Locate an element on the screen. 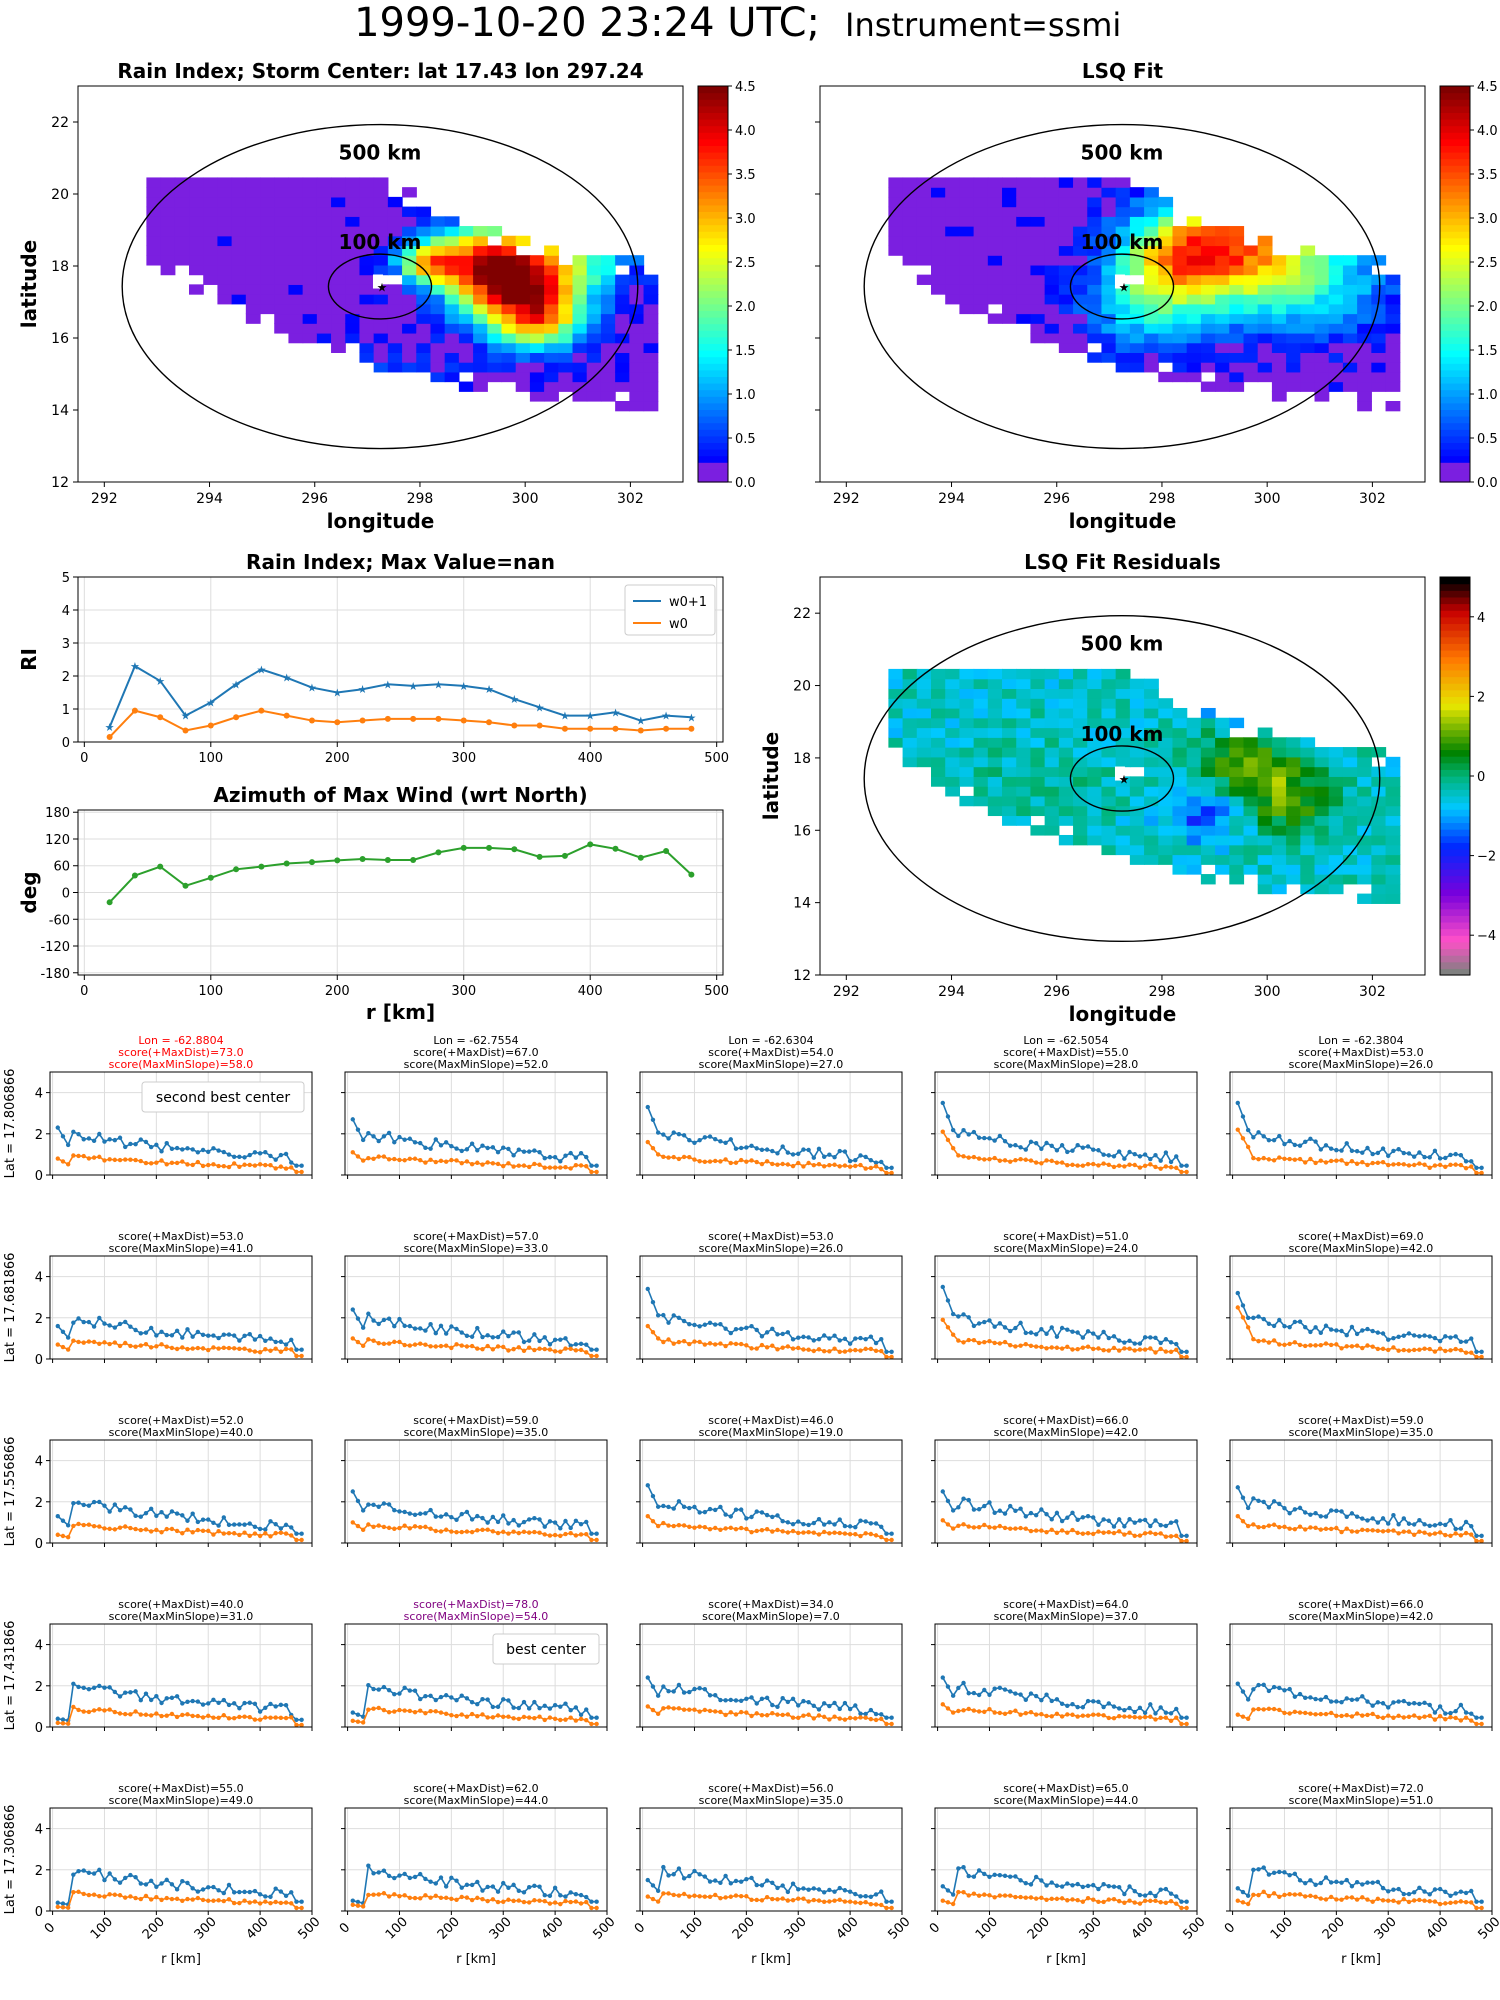 The image size is (1500, 2000). cell-xtick-label: 100 is located at coordinates (397, 1928).